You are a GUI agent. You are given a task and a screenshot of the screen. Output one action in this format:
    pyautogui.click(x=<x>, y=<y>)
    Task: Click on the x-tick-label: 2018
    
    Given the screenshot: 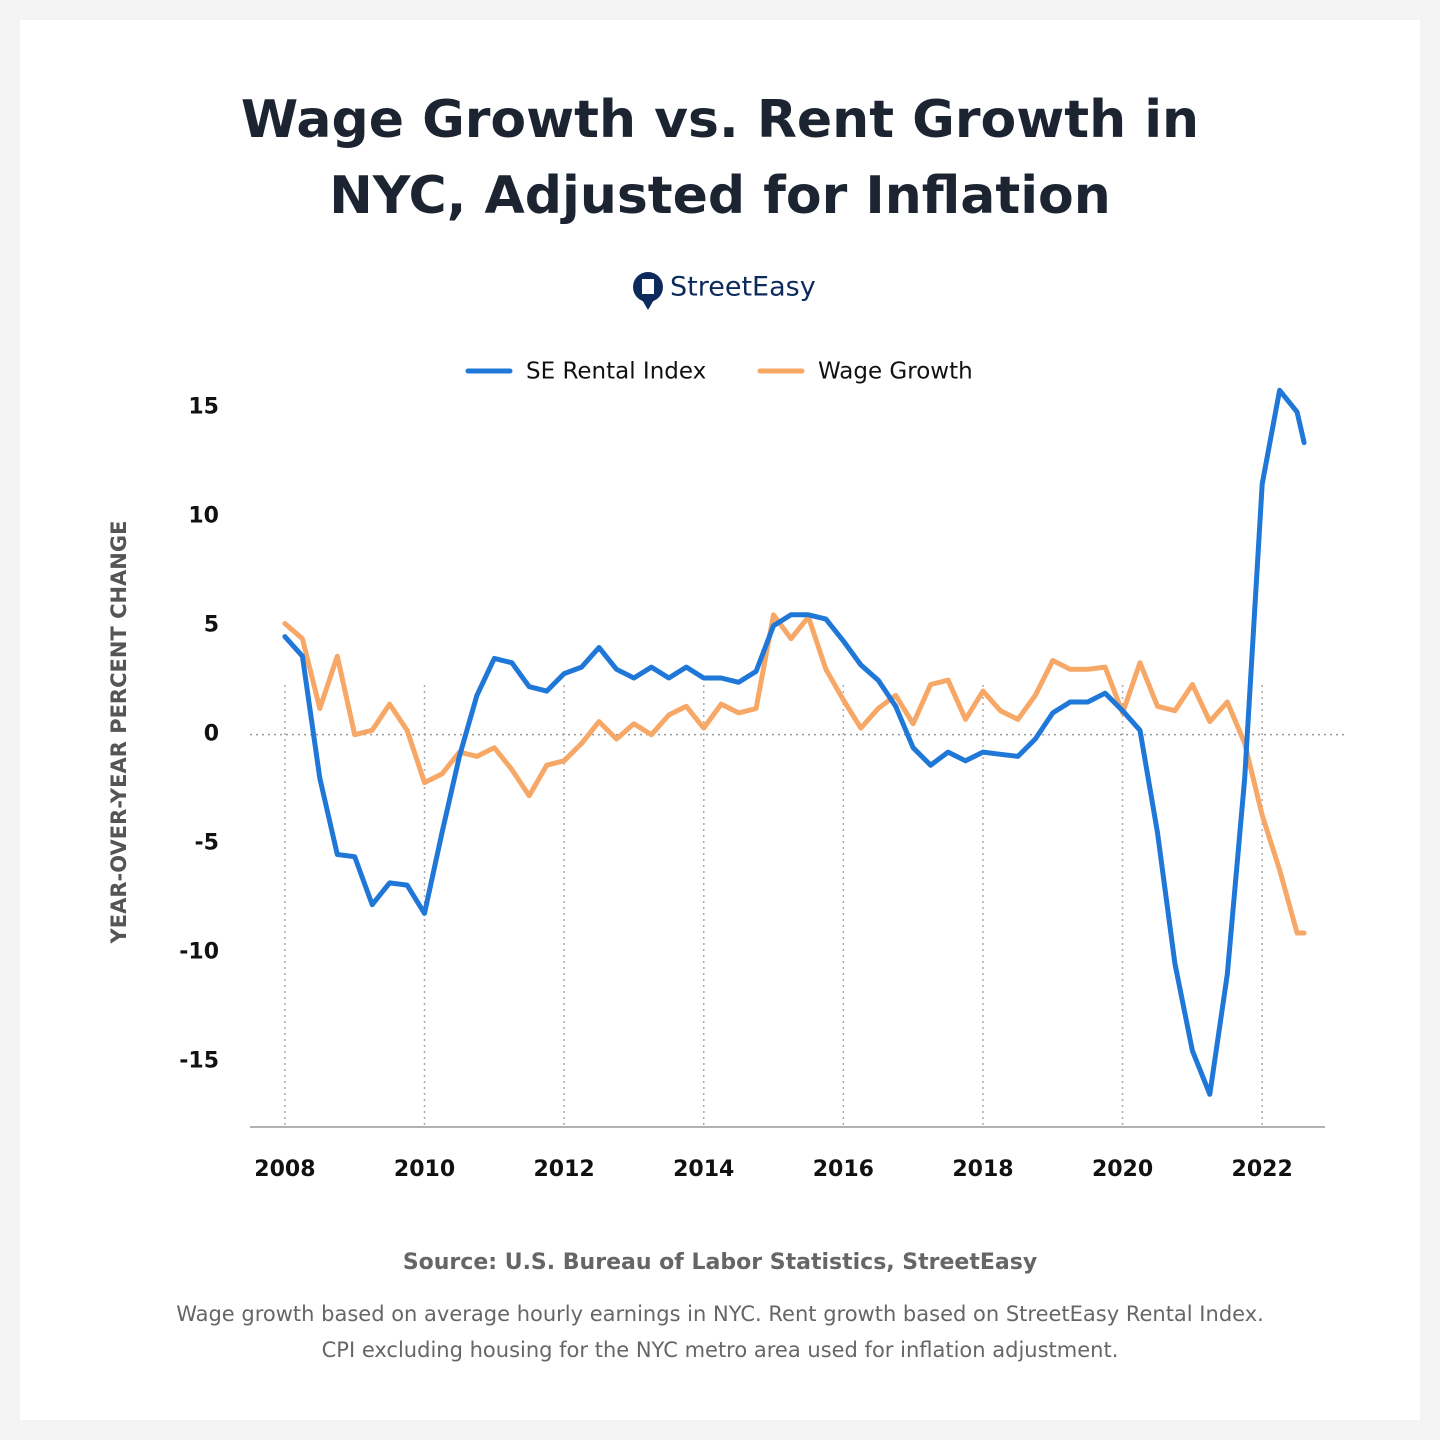 What is the action you would take?
    pyautogui.click(x=982, y=1169)
    